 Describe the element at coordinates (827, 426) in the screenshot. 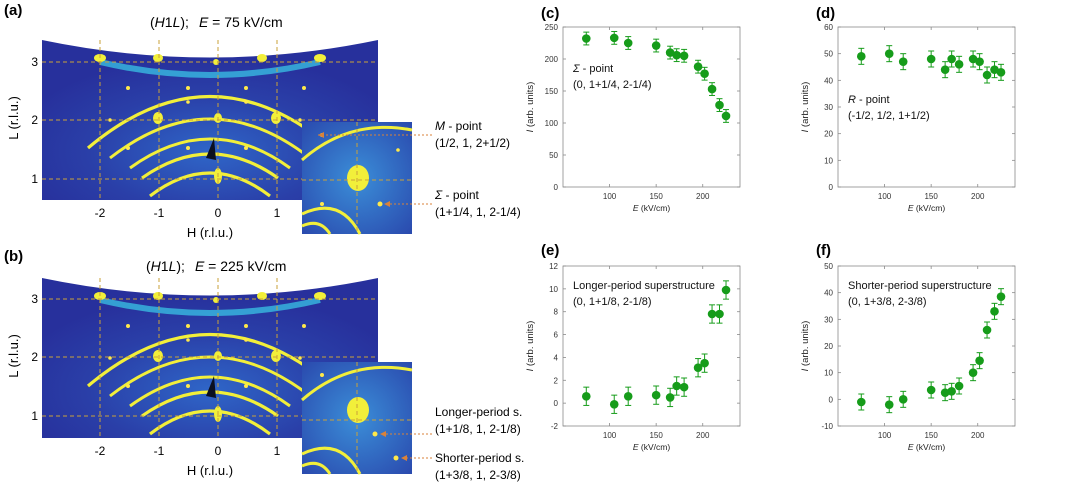

I see `y-tick-label: -10` at that location.